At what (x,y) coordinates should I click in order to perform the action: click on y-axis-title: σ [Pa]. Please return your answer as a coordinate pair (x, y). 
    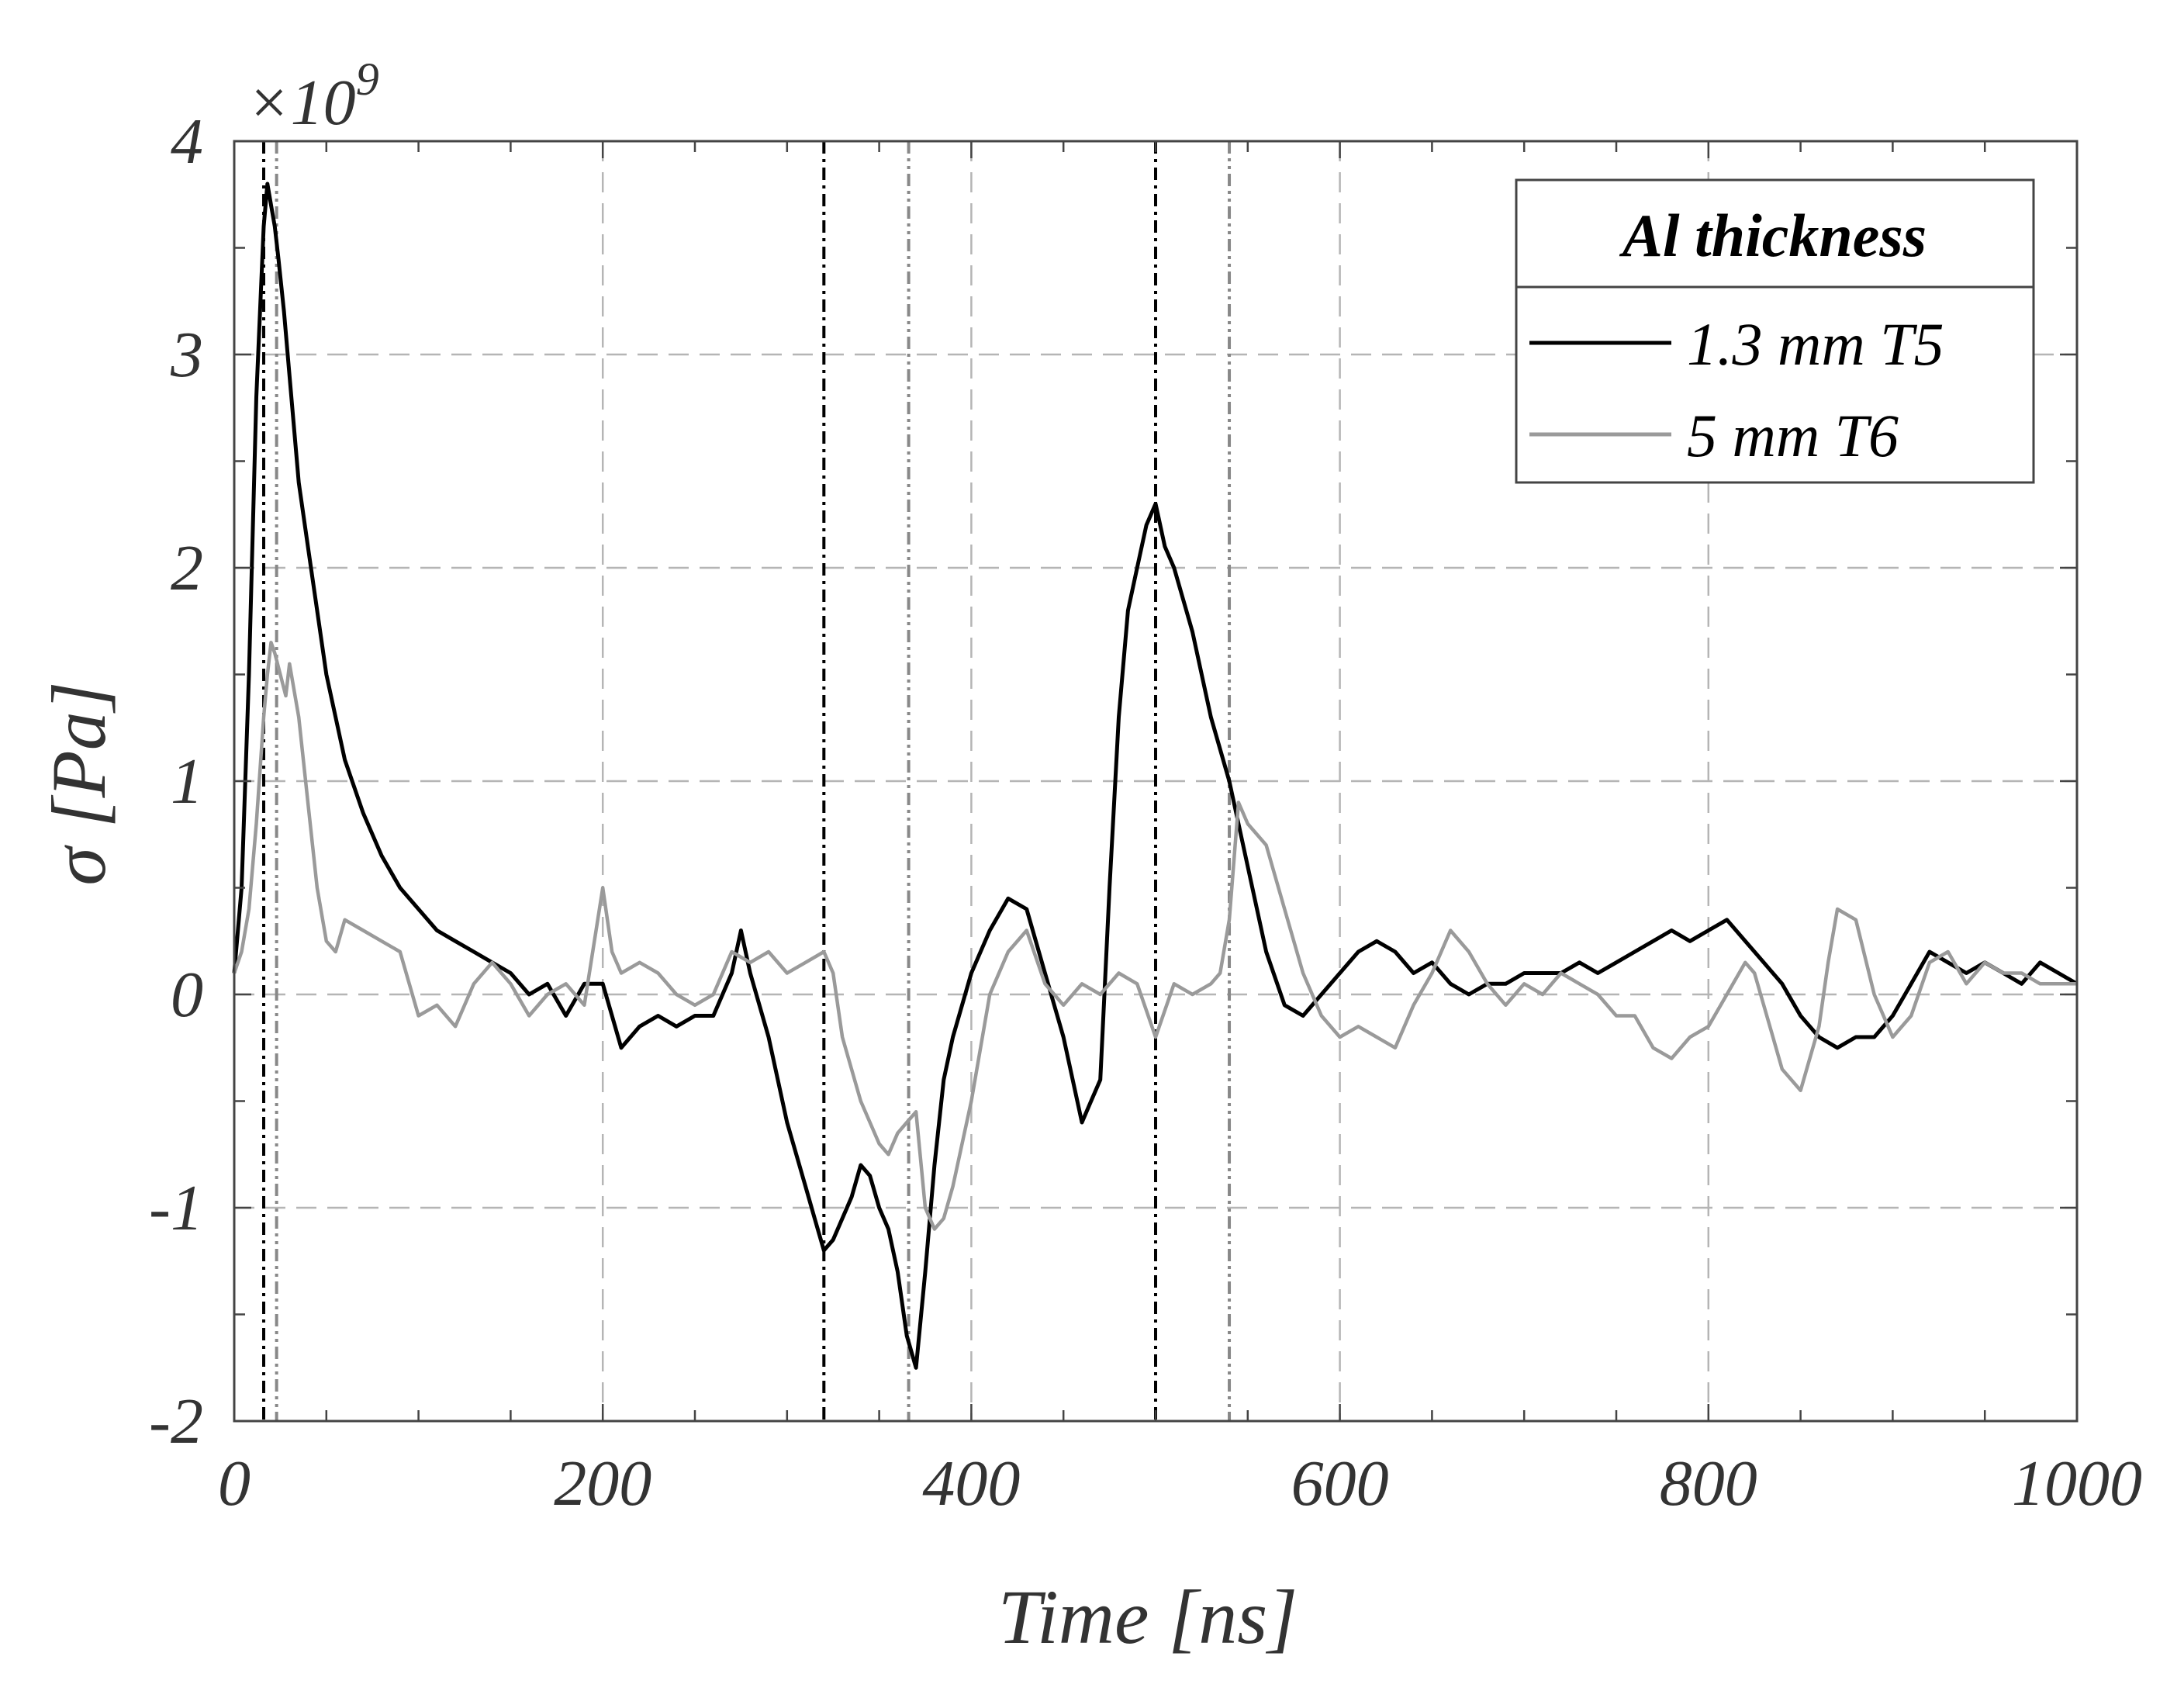
    Looking at the image, I should click on (79, 783).